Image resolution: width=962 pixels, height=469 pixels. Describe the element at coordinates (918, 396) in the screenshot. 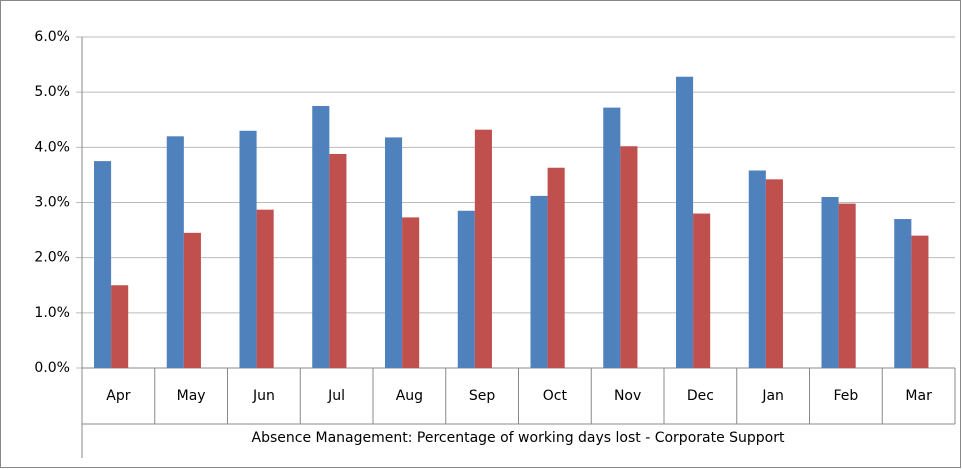

I see `x-tick-label: Mar` at that location.